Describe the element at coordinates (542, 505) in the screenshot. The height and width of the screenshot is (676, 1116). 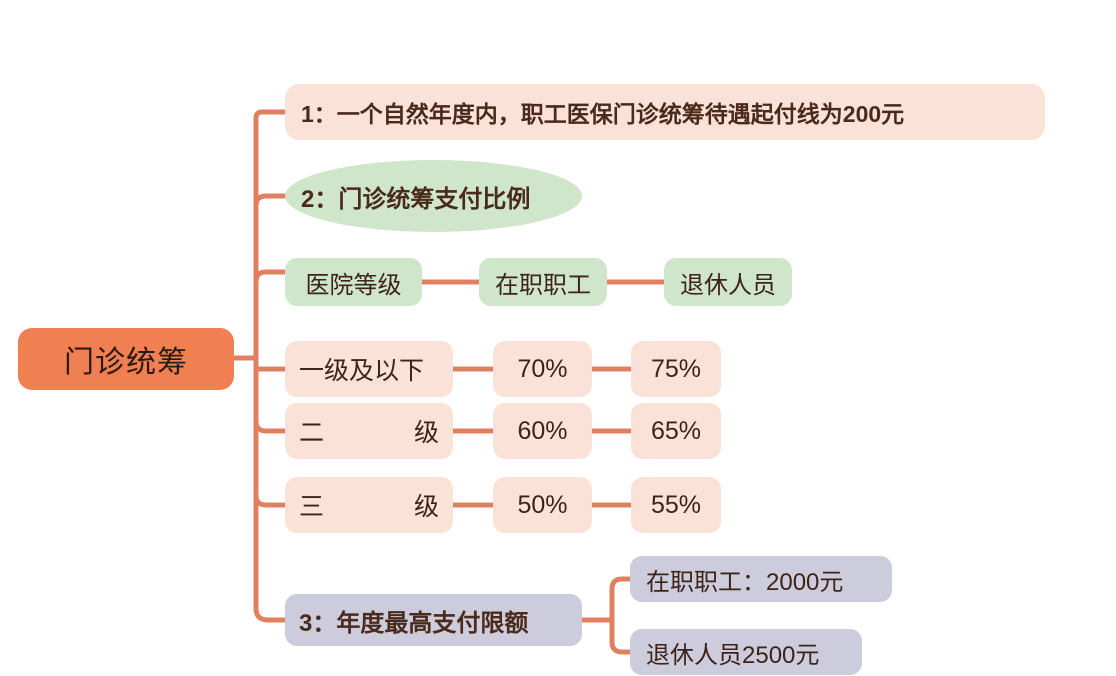
I see `table-cell-active-rate: 50%` at that location.